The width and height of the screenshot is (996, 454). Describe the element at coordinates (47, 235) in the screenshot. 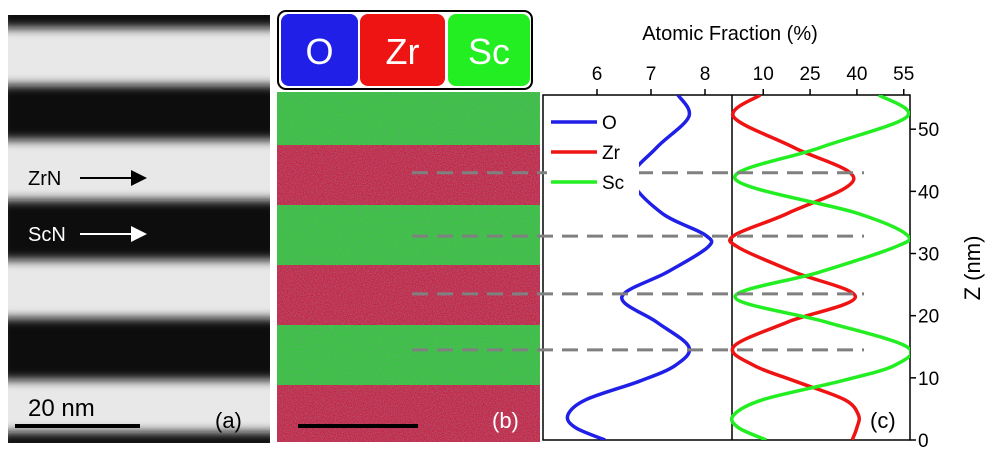

I see `layer-label: ScN` at that location.